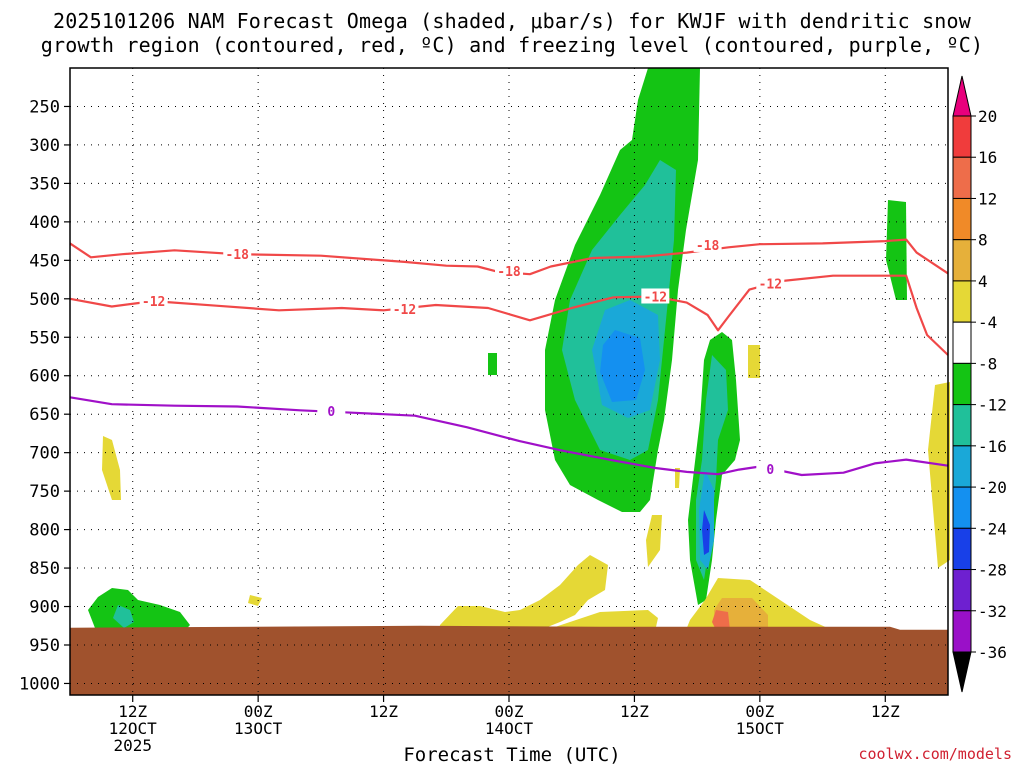  Describe the element at coordinates (992, 528) in the screenshot. I see `colorbar-label-10: -24` at that location.